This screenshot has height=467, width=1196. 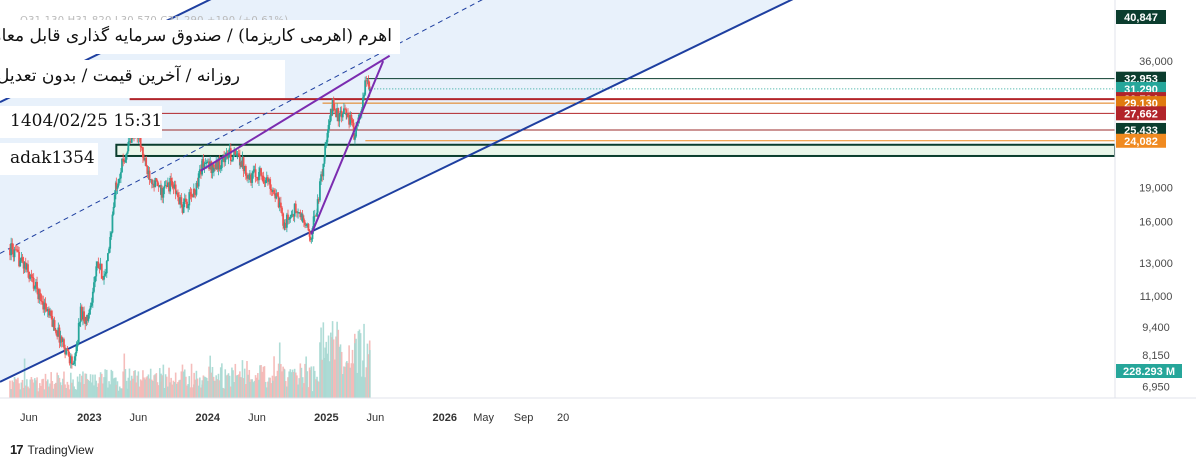 I want to click on y-tick-label: 13,000, so click(x=1156, y=264).